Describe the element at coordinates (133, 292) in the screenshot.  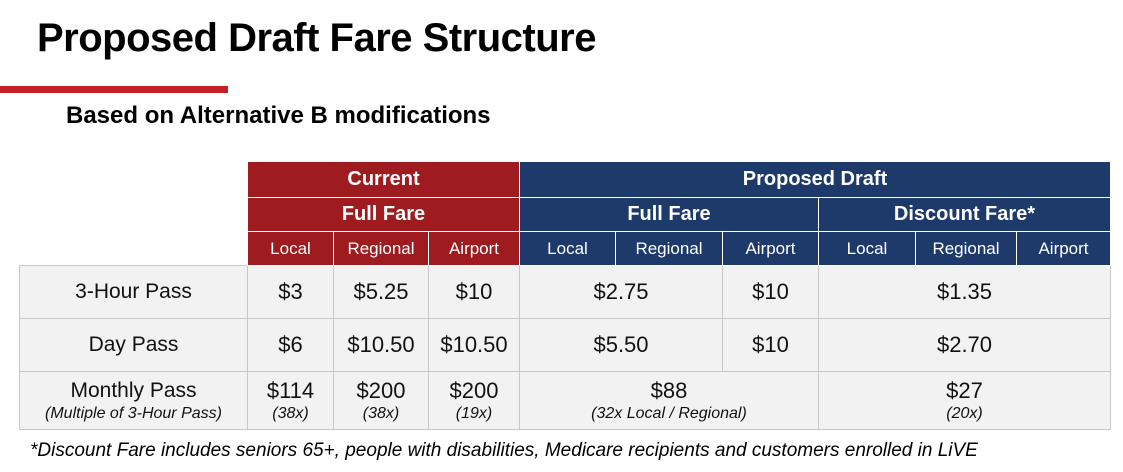
I see `row-label: 3-Hour Pass` at that location.